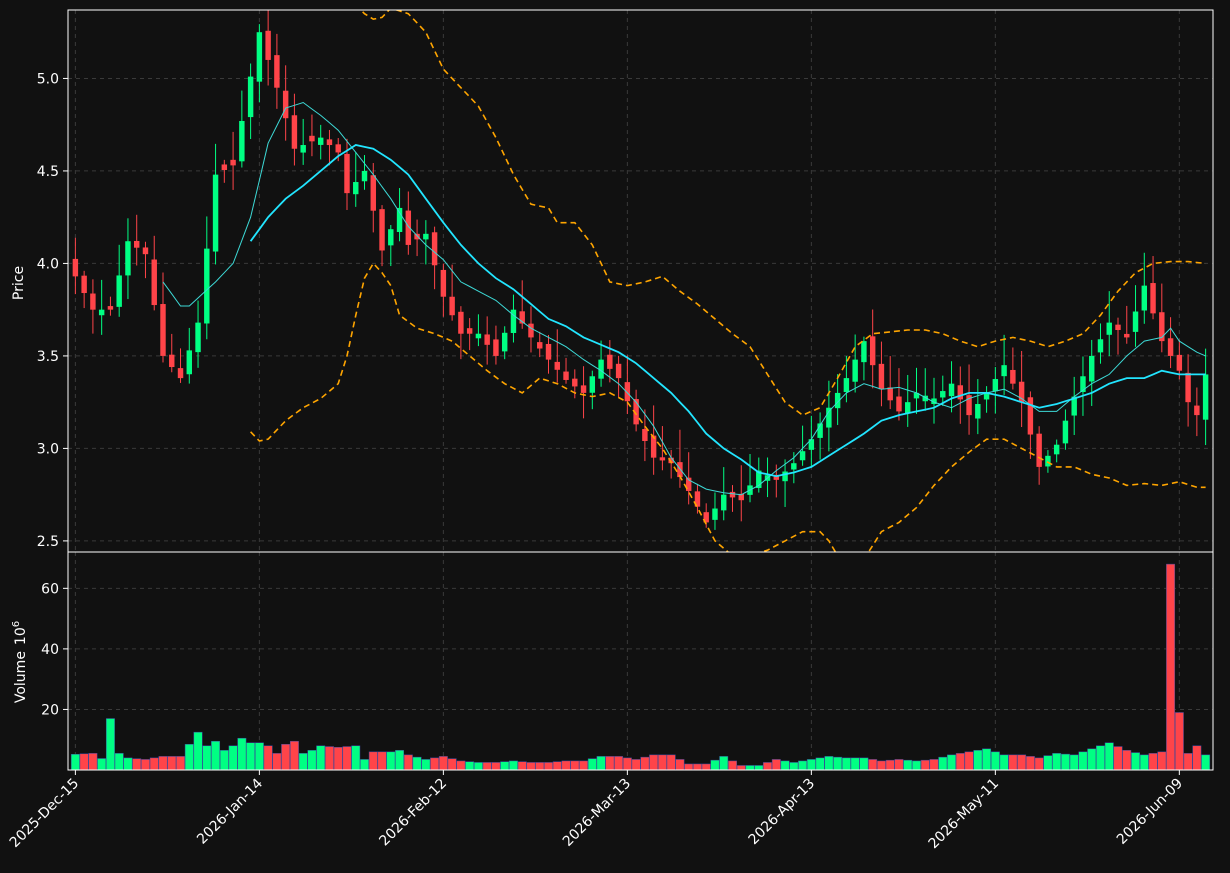 The height and width of the screenshot is (873, 1230). What do you see at coordinates (50, 589) in the screenshot?
I see `volume-tick-label: 60` at bounding box center [50, 589].